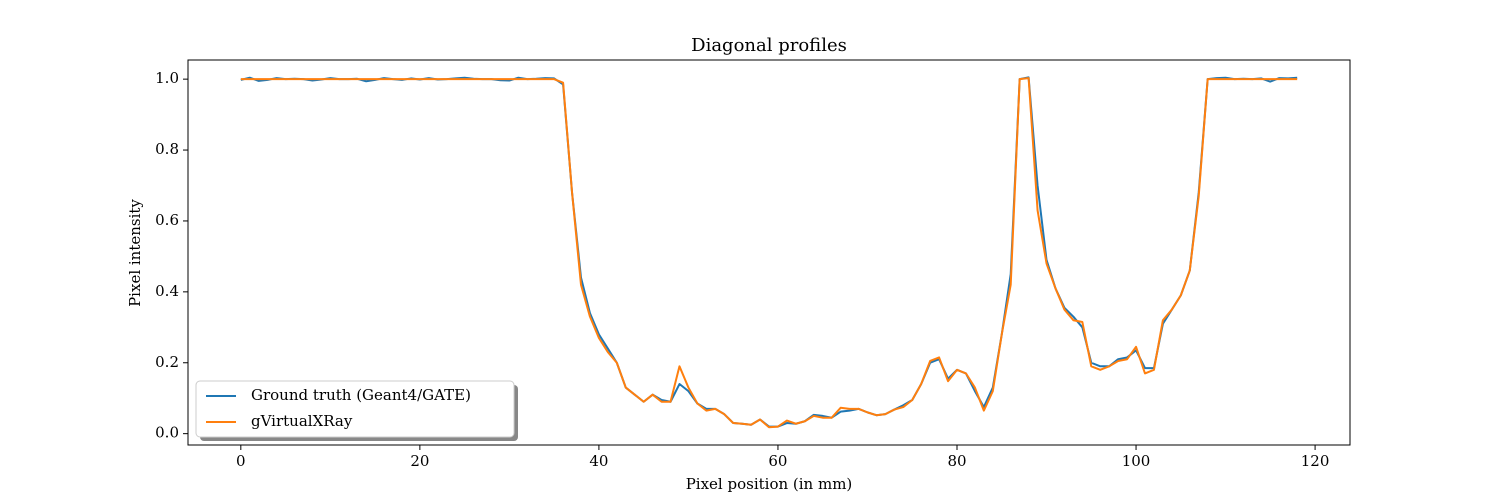  Describe the element at coordinates (167, 220) in the screenshot. I see `y-tick-label: 0.6` at that location.